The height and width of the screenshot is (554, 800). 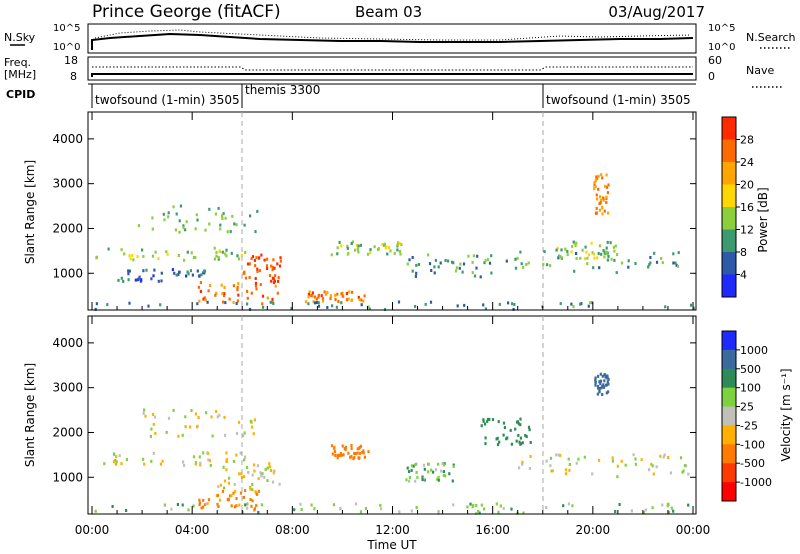 I want to click on colorbar-tick-label: -500, so click(x=752, y=463).